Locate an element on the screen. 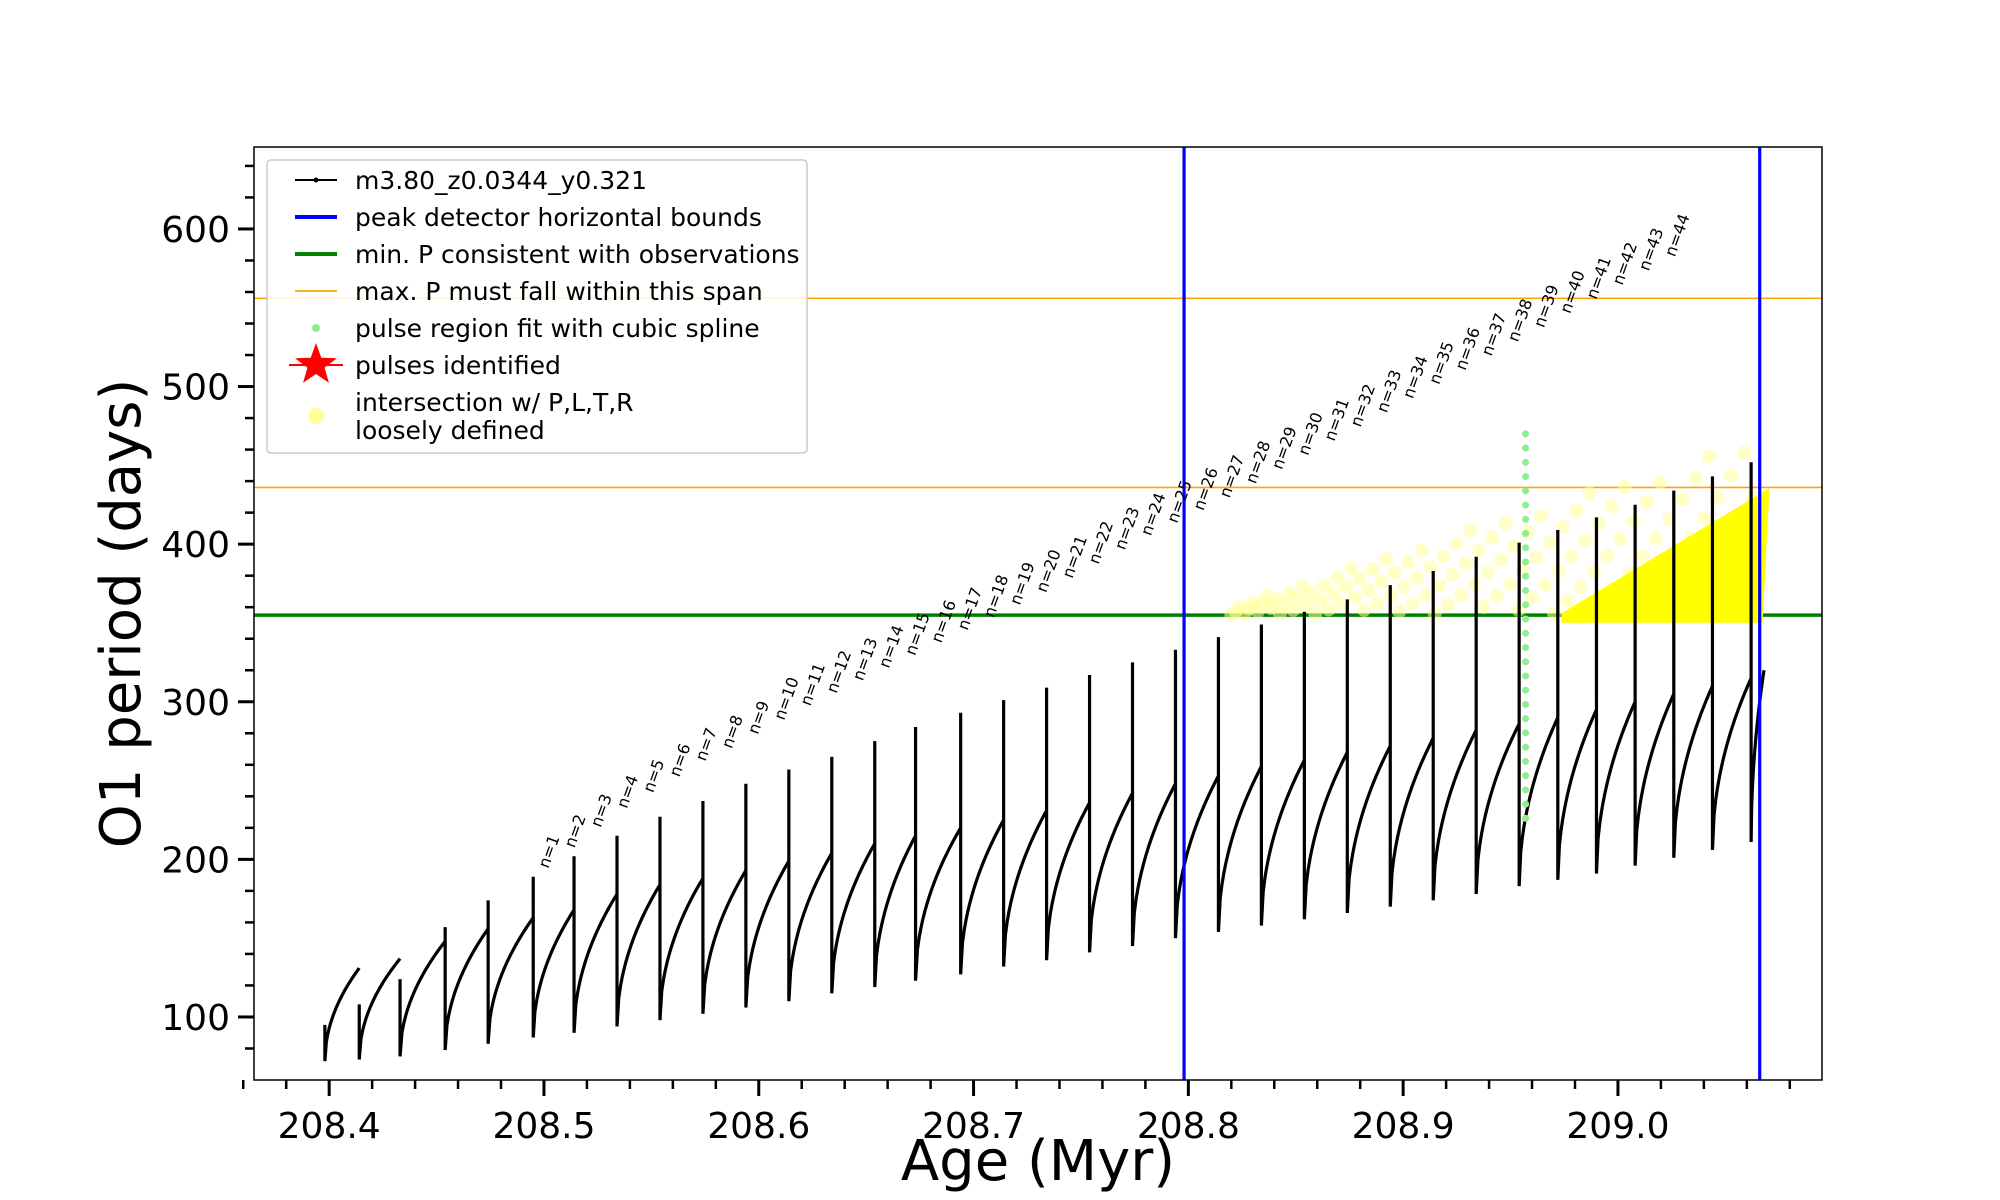  pulse-label: n=7 is located at coordinates (705, 744).